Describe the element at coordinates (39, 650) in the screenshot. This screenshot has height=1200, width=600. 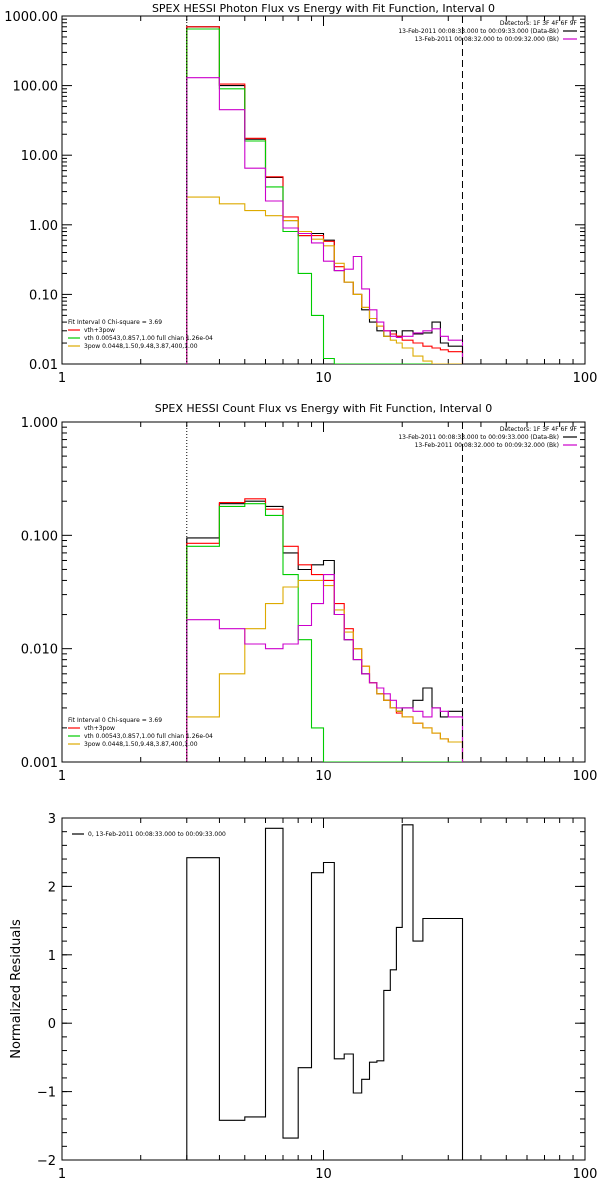
I see `y-tick-label: 0.010` at that location.